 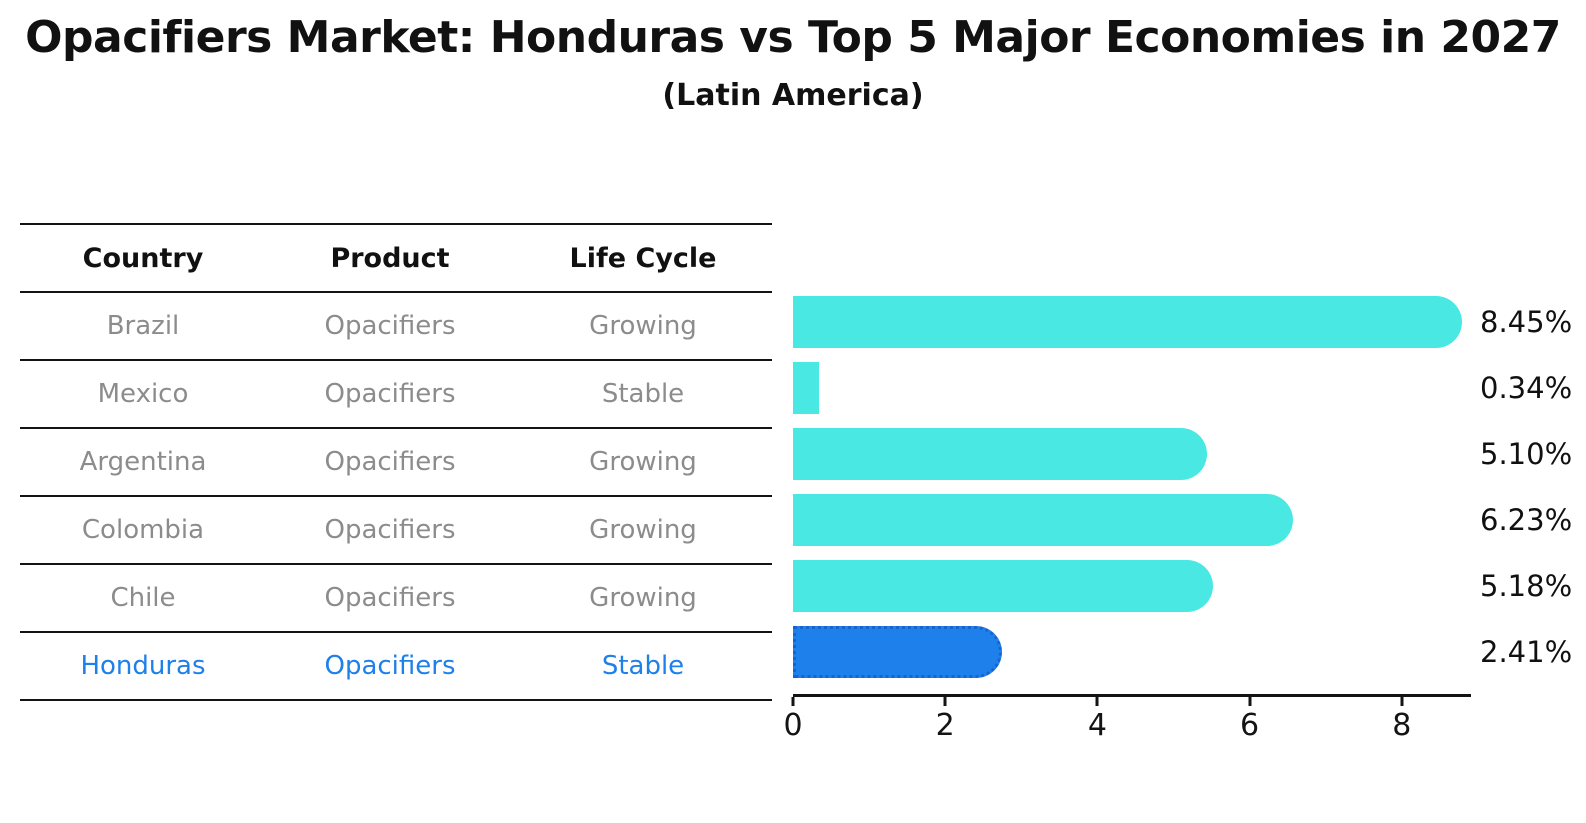 What do you see at coordinates (793, 95) in the screenshot?
I see `chart-subtitle: (Latin America)` at bounding box center [793, 95].